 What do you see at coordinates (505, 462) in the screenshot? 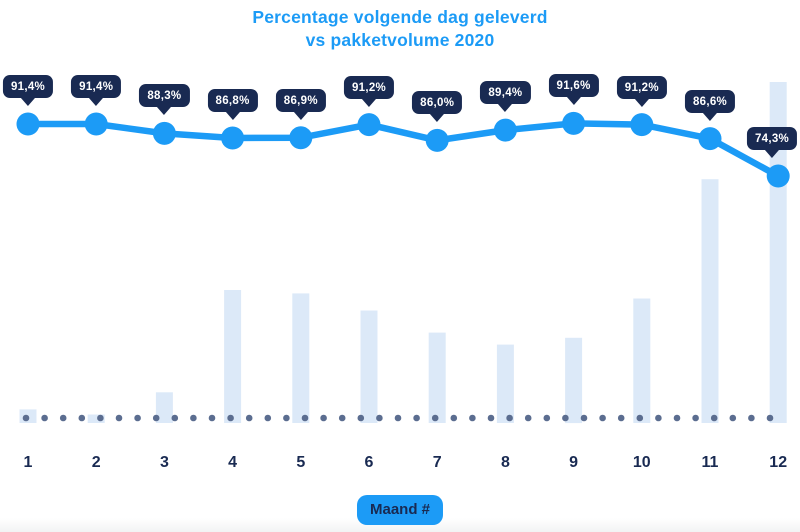
I see `x-tick-label-month-8: 8` at bounding box center [505, 462].